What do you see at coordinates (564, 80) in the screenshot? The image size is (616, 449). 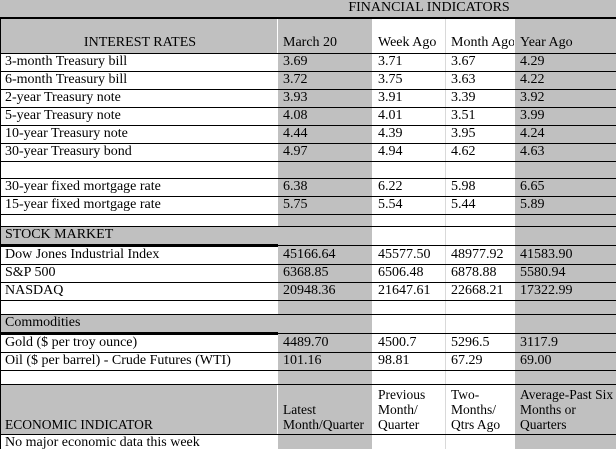 I see `value-cell: 4.22` at bounding box center [564, 80].